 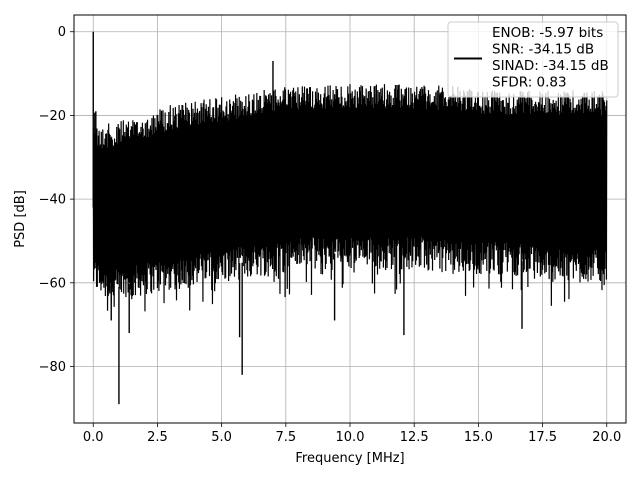 I want to click on legend-line: SINAD: -34.15 dB, so click(x=550, y=66).